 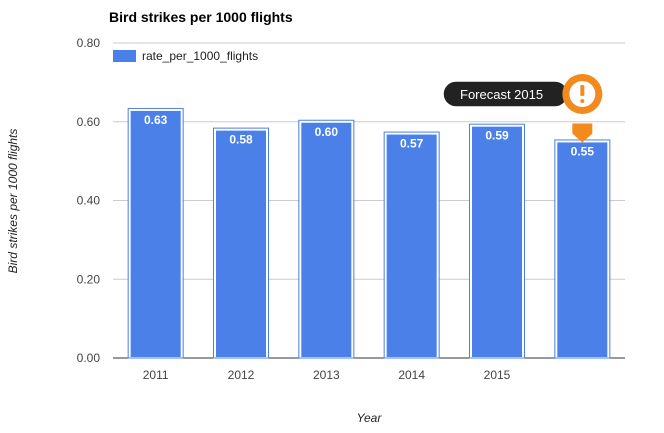 What do you see at coordinates (327, 132) in the screenshot?
I see `data-label: 0.60` at bounding box center [327, 132].